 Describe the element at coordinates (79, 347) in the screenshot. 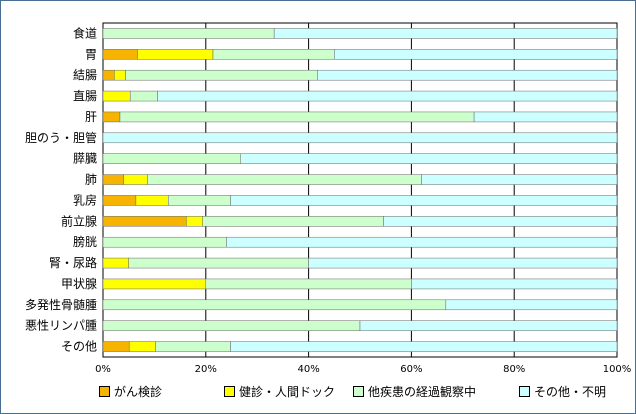

I see `category-label: その他` at that location.